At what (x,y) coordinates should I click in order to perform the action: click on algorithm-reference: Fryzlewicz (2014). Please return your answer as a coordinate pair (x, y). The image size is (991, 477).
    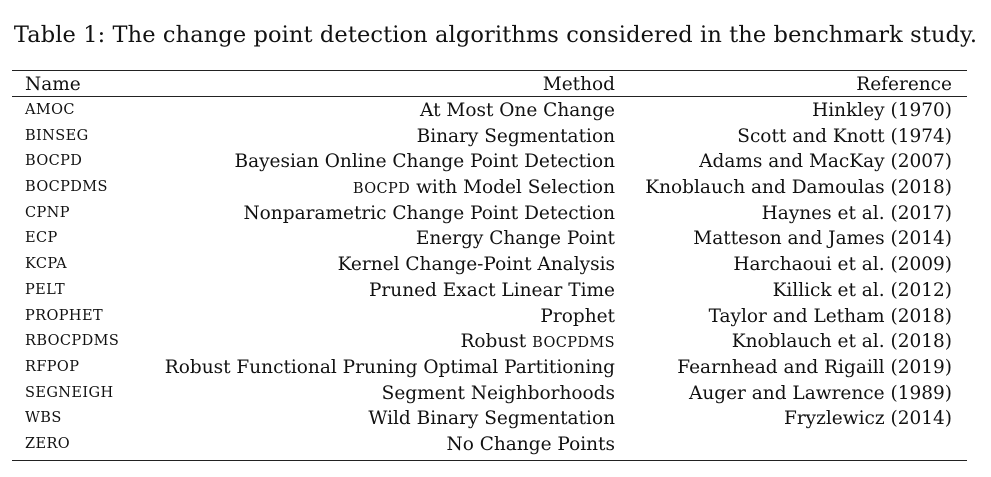
    Looking at the image, I should click on (868, 419).